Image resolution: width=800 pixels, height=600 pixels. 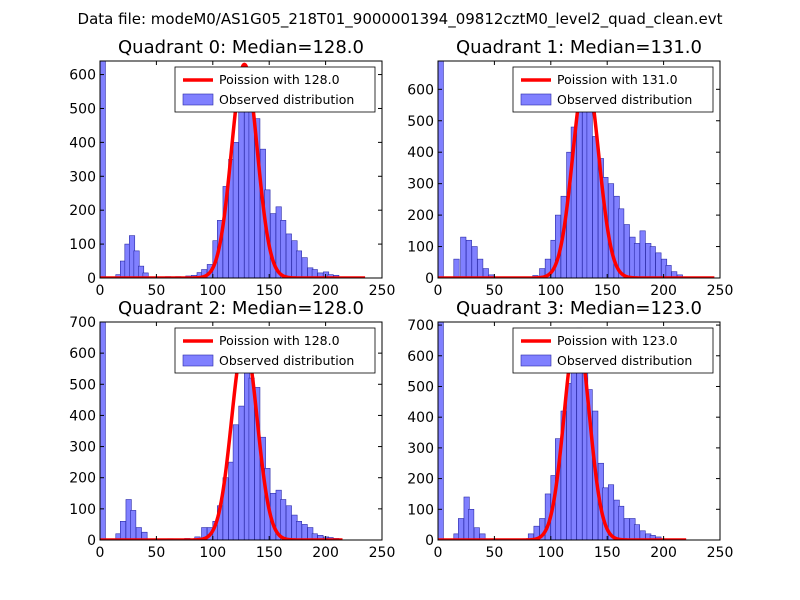 I want to click on quadrant-0-legend-poisson-label: Poission with 128.0, so click(x=279, y=79).